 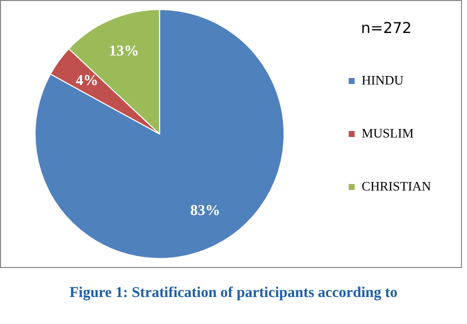 What do you see at coordinates (123, 52) in the screenshot?
I see `data-label: 13%` at bounding box center [123, 52].